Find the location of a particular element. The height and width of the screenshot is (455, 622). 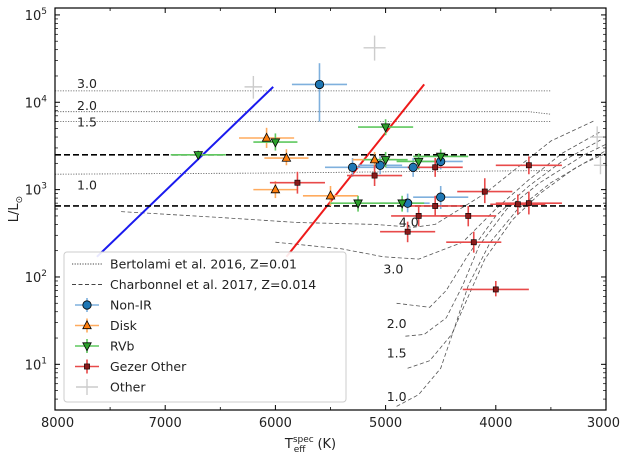

y-tick-label: 10¹ is located at coordinates (36, 364).